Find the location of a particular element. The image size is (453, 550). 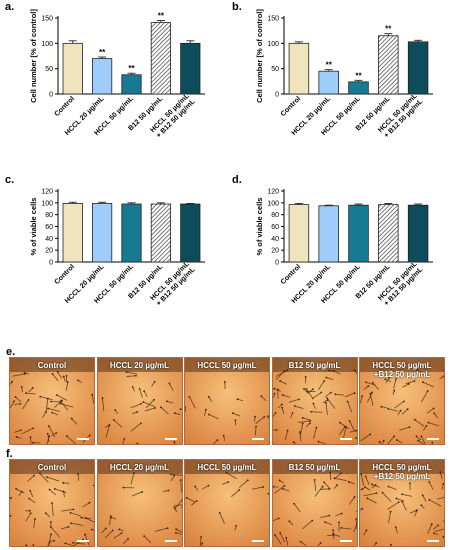

panel-letter: a. is located at coordinates (9, 7).